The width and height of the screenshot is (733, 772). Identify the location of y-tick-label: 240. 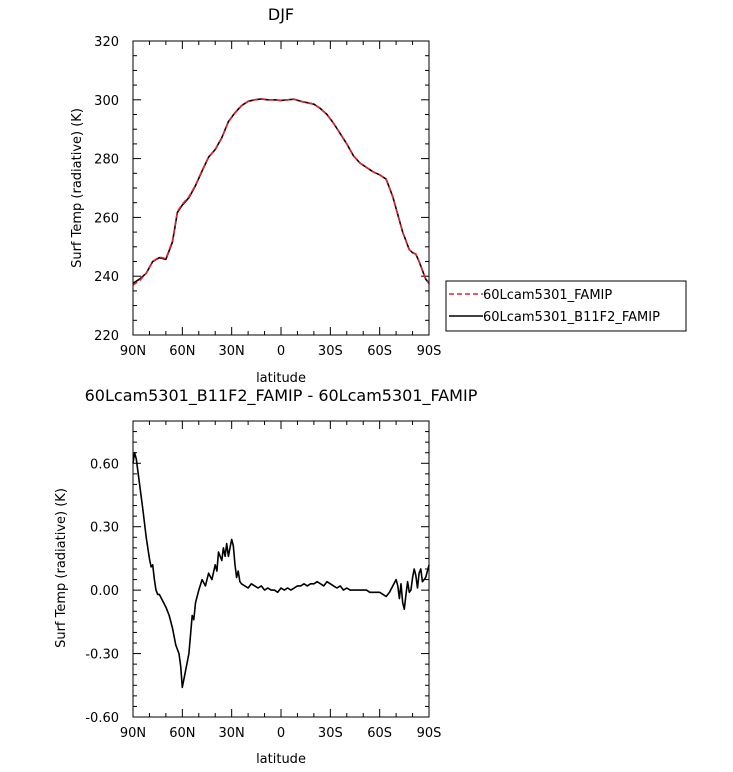
(106, 277).